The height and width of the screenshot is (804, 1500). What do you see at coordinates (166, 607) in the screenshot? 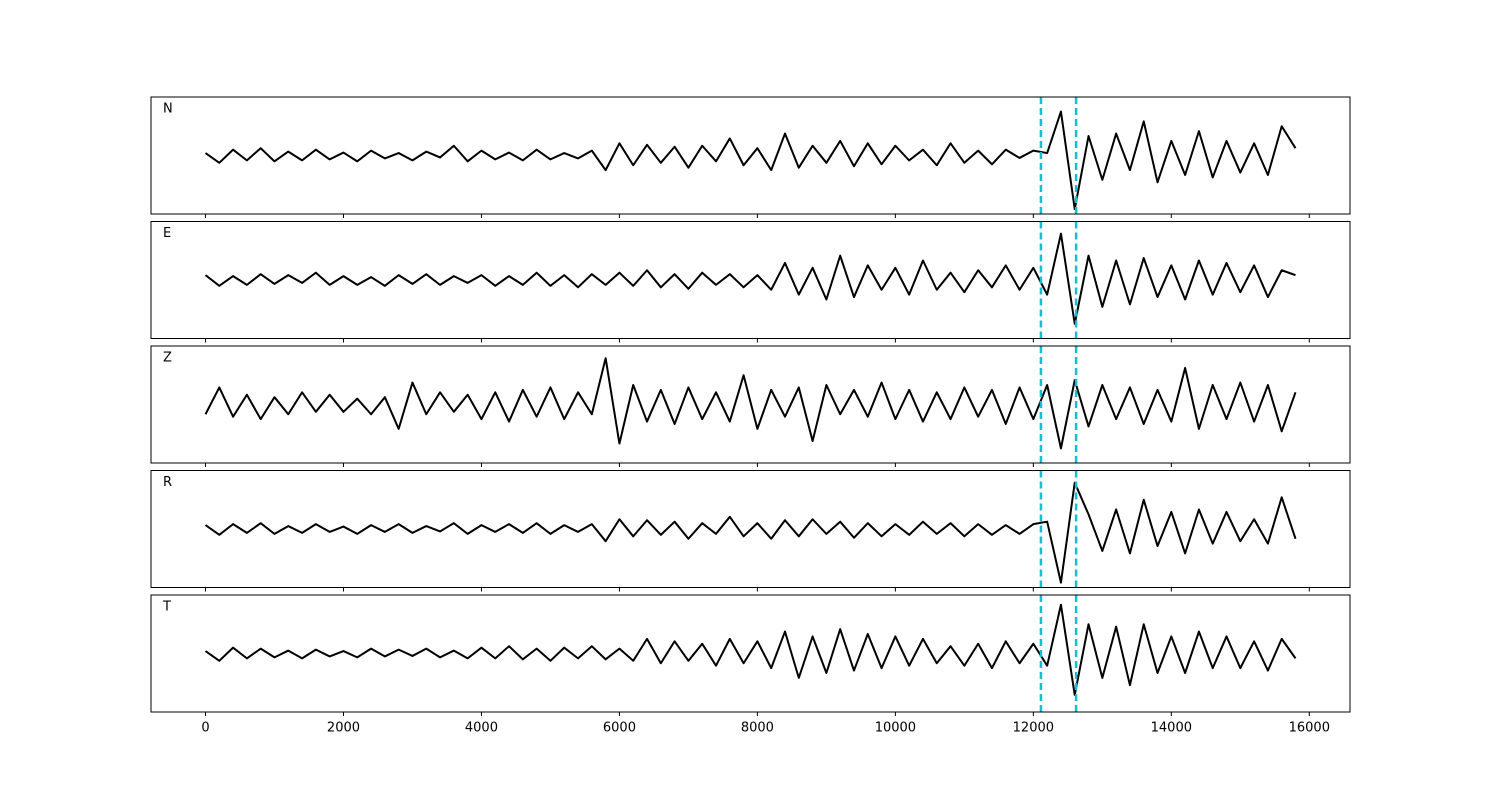
I see `panel-label: T` at bounding box center [166, 607].